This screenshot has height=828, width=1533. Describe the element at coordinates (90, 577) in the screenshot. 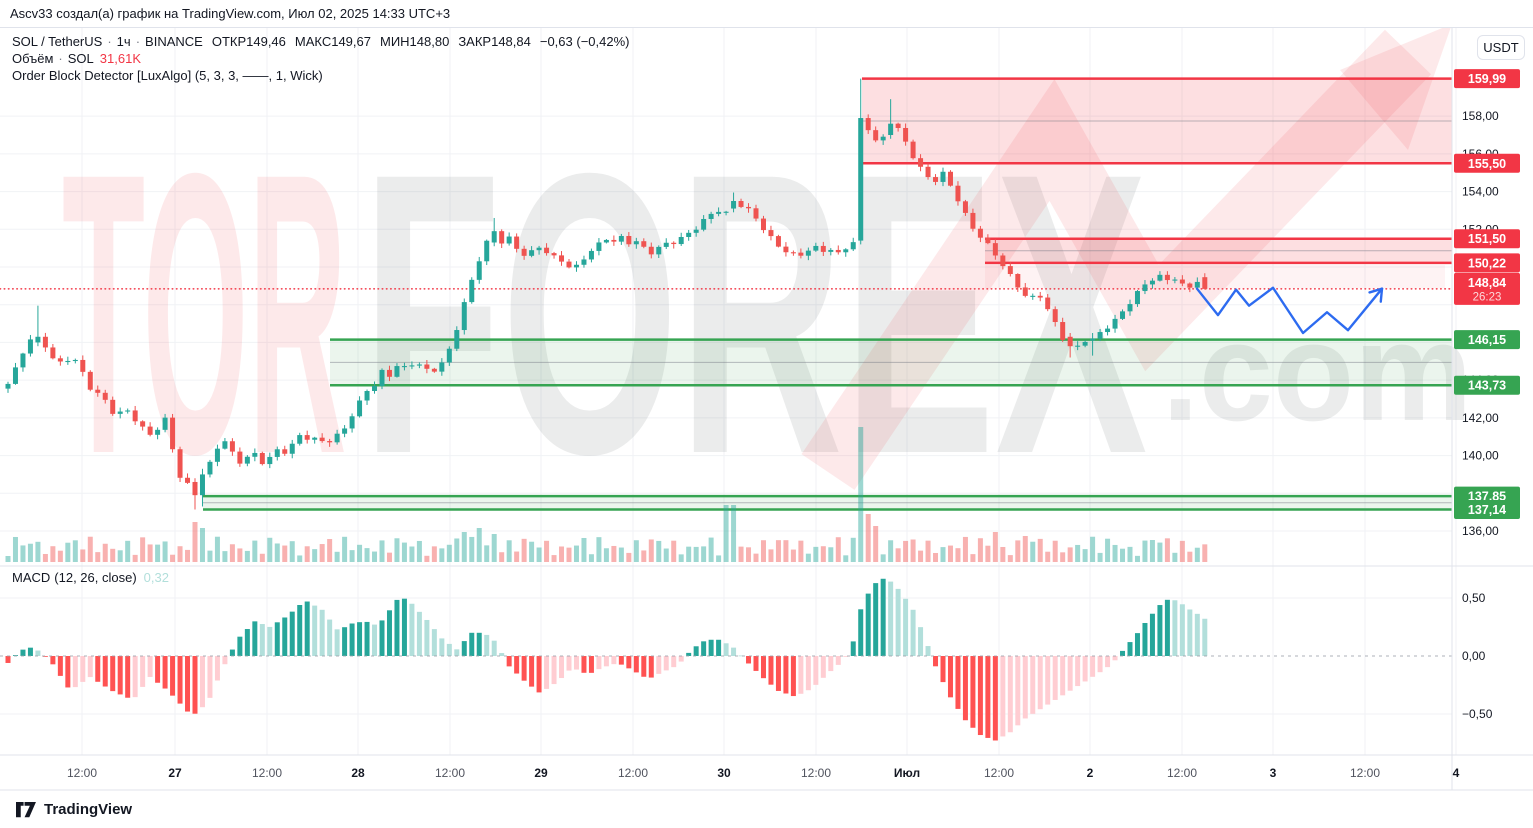

I see `indicator-row-macd: MACD (12, 26, close) 0,32` at that location.